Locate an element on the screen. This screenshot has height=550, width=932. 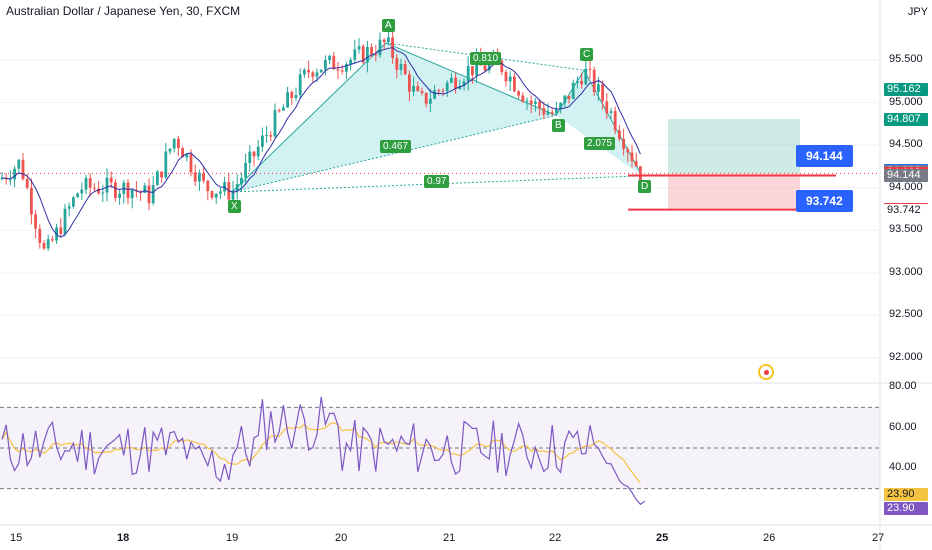
price-axis-tick: 94.000 is located at coordinates (906, 186).